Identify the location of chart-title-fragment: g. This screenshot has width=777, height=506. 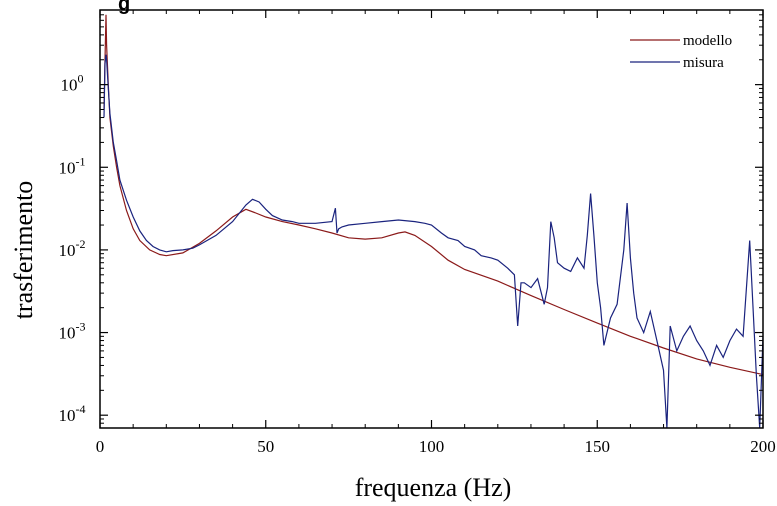
(124, 7).